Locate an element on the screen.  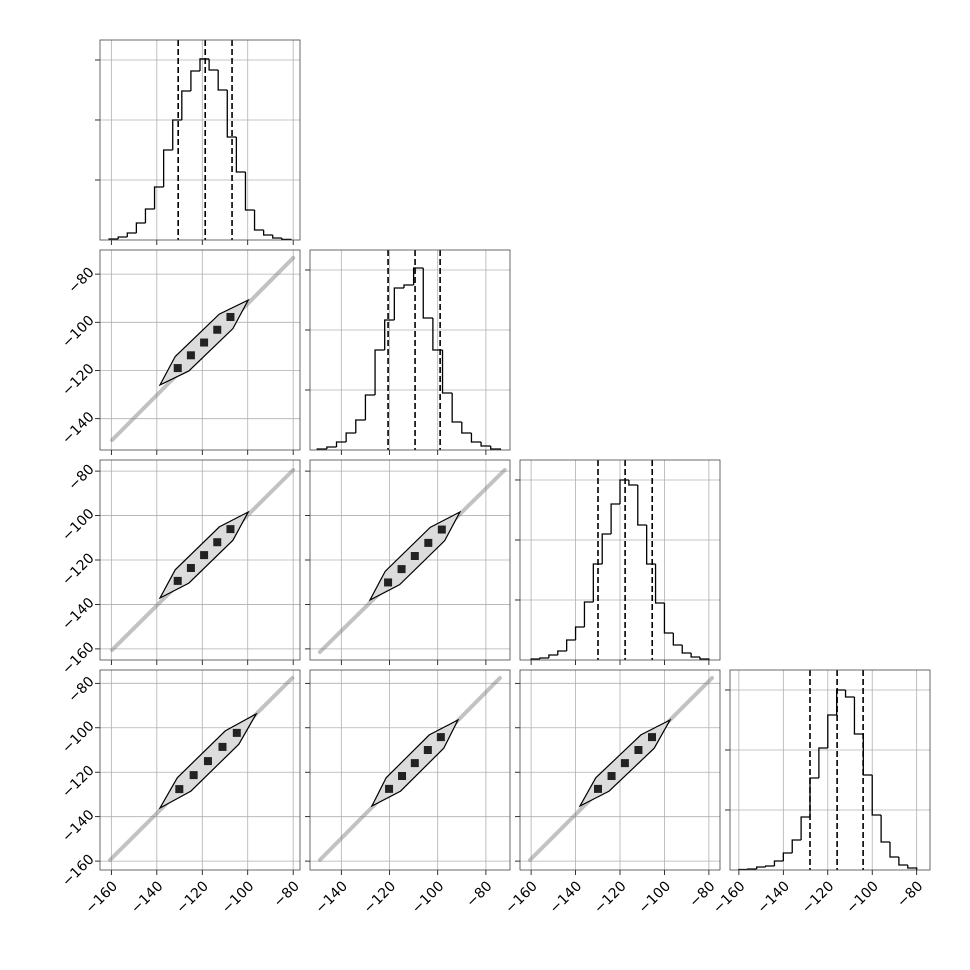
x-tick-label: −120 is located at coordinates (380, 897).